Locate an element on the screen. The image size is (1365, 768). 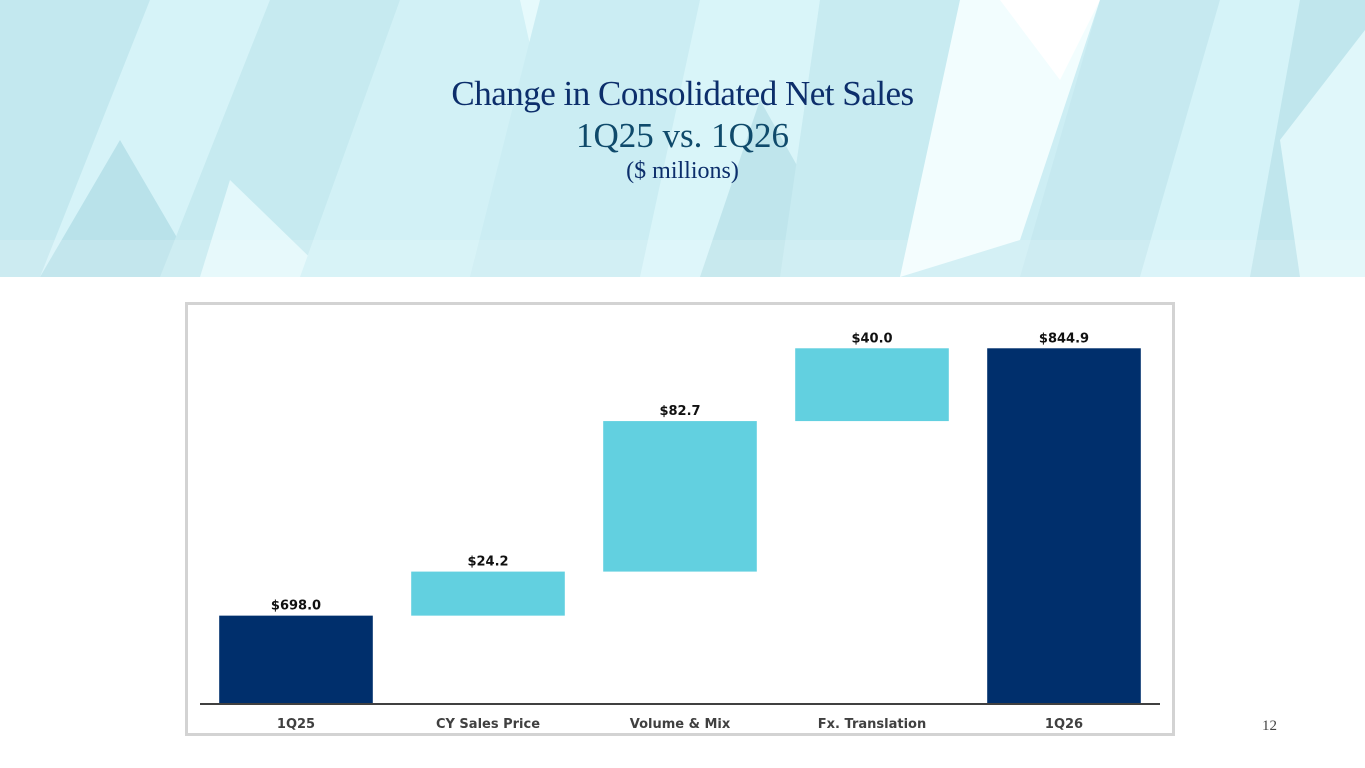
page-title: Change in Consolidated Net Sales is located at coordinates (682, 93).